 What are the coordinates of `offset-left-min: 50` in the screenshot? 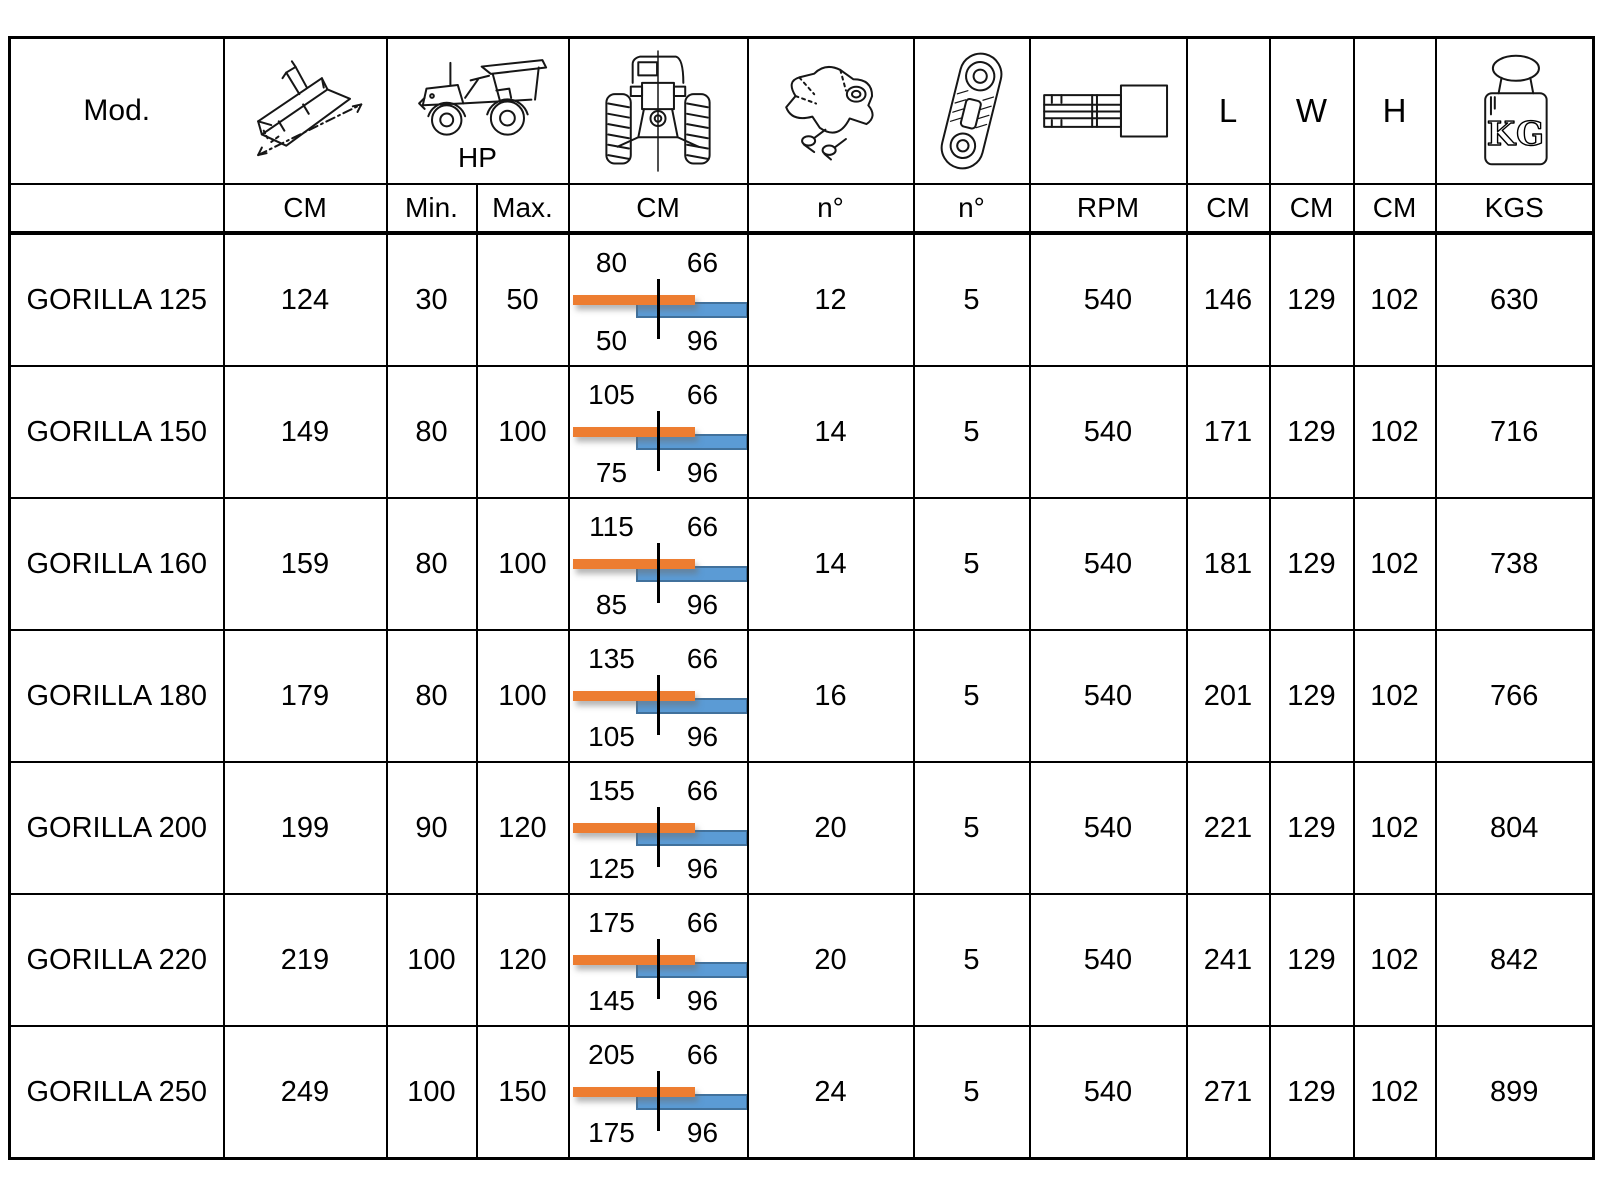 It's located at (611, 340).